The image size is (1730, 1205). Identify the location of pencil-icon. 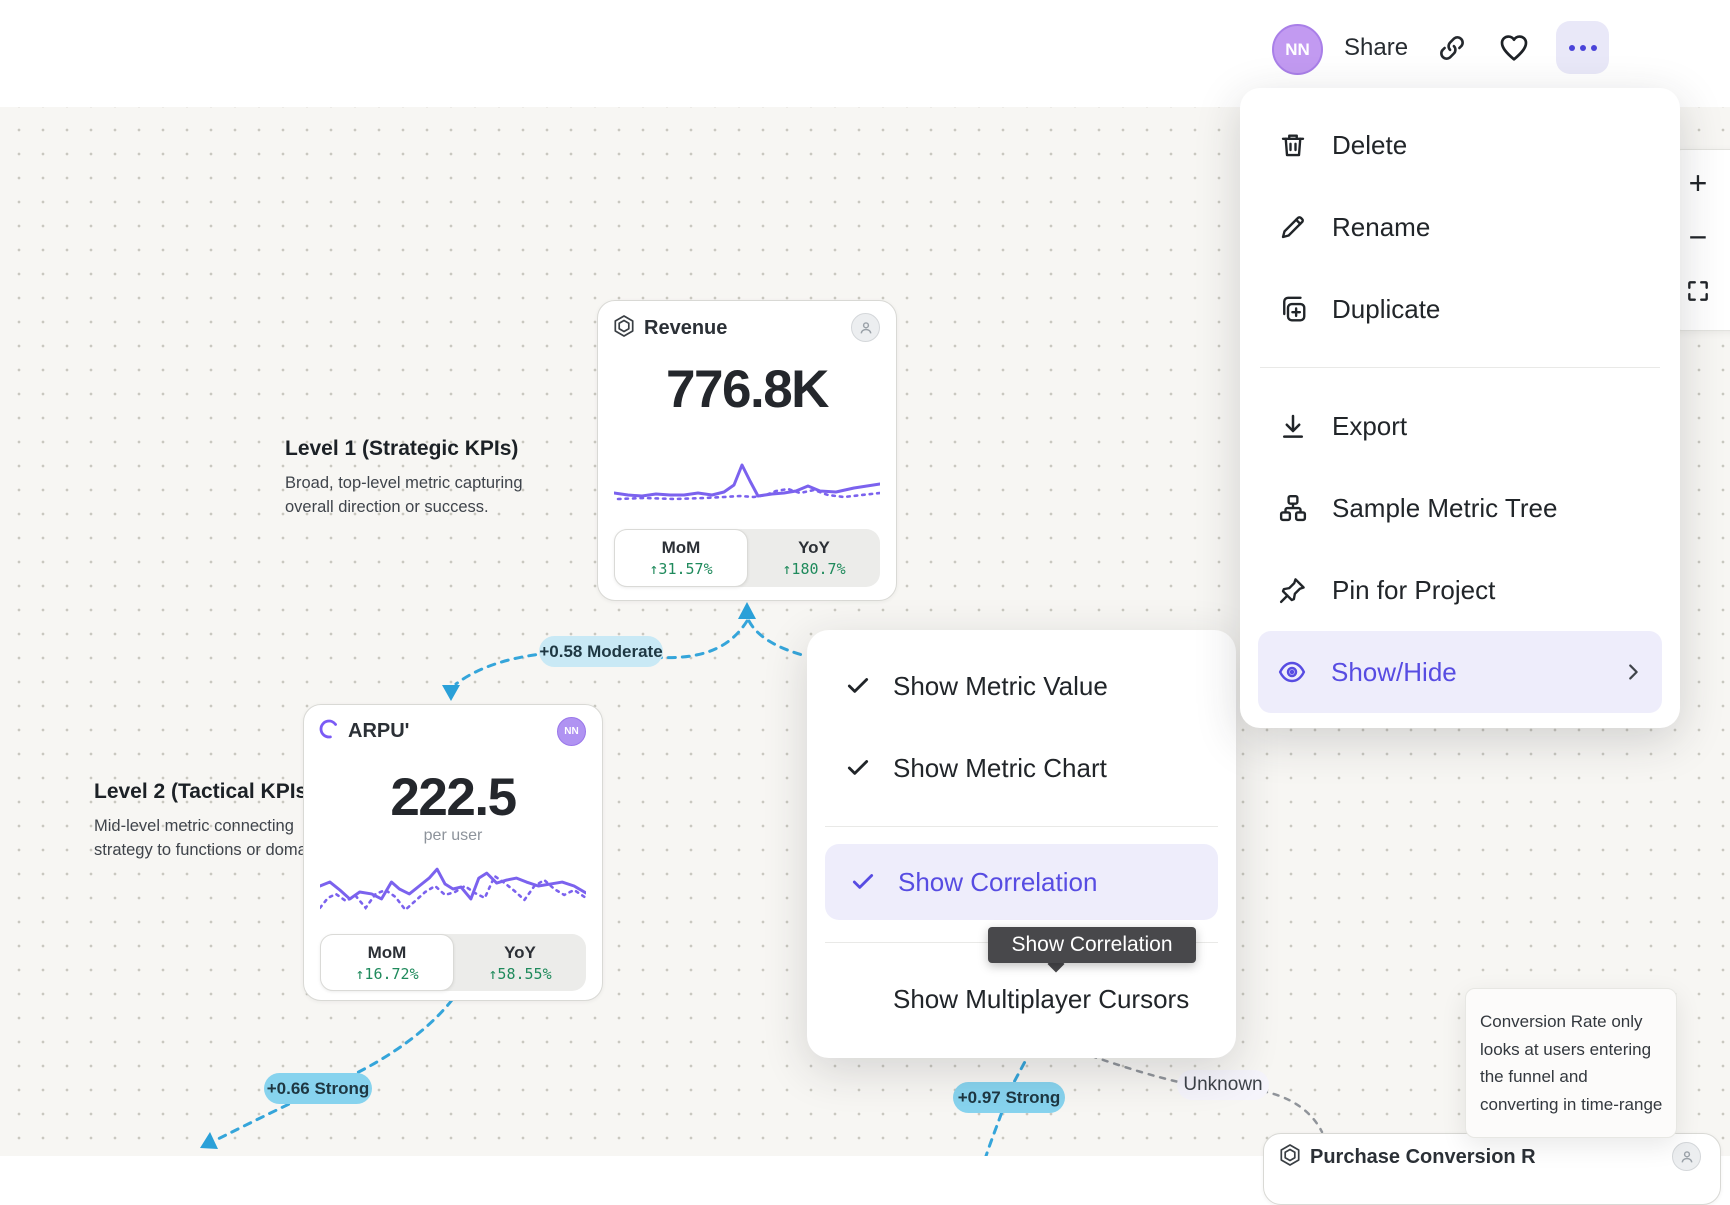
(1292, 227).